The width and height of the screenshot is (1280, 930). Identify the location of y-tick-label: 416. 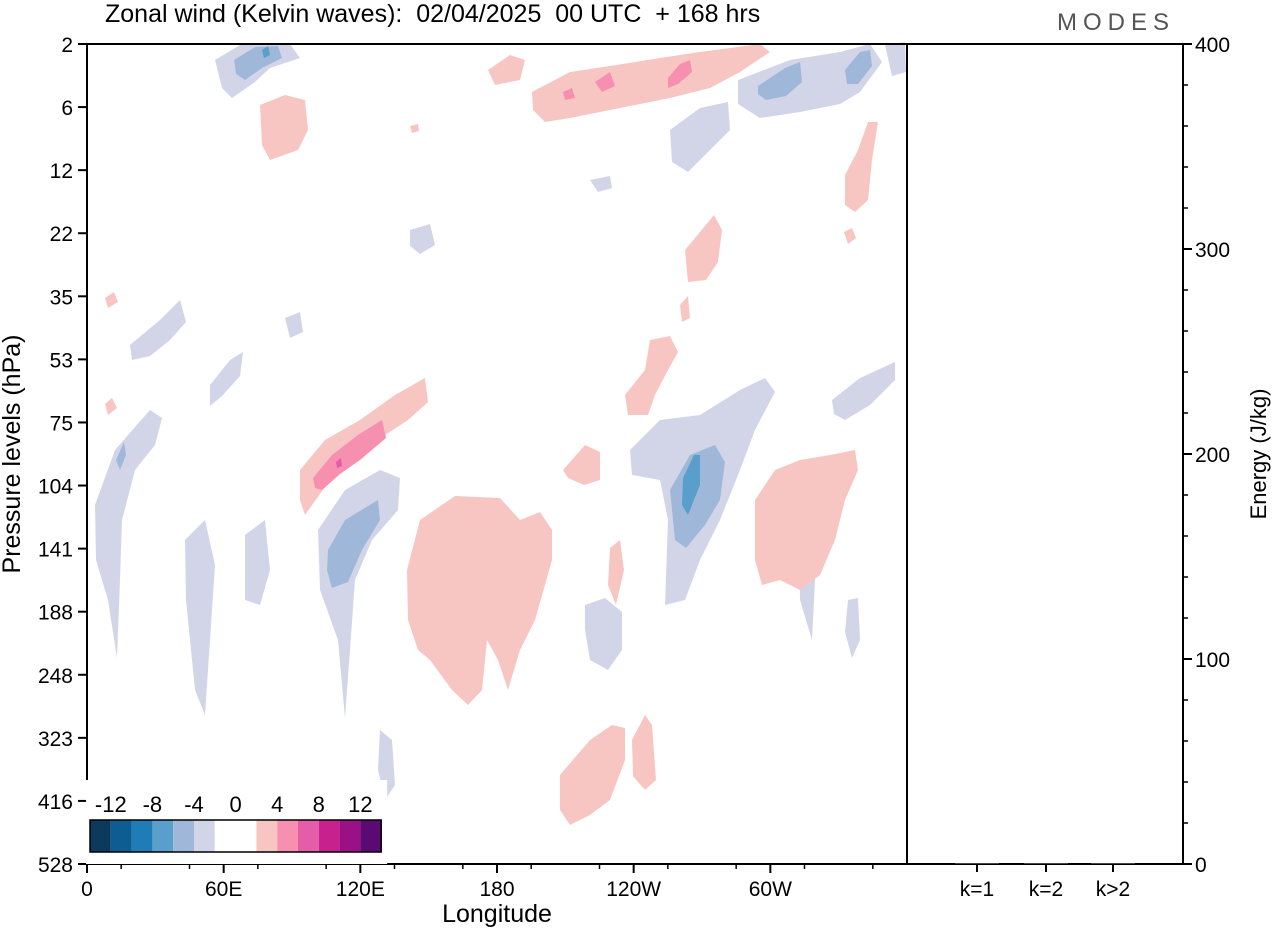
(55, 802).